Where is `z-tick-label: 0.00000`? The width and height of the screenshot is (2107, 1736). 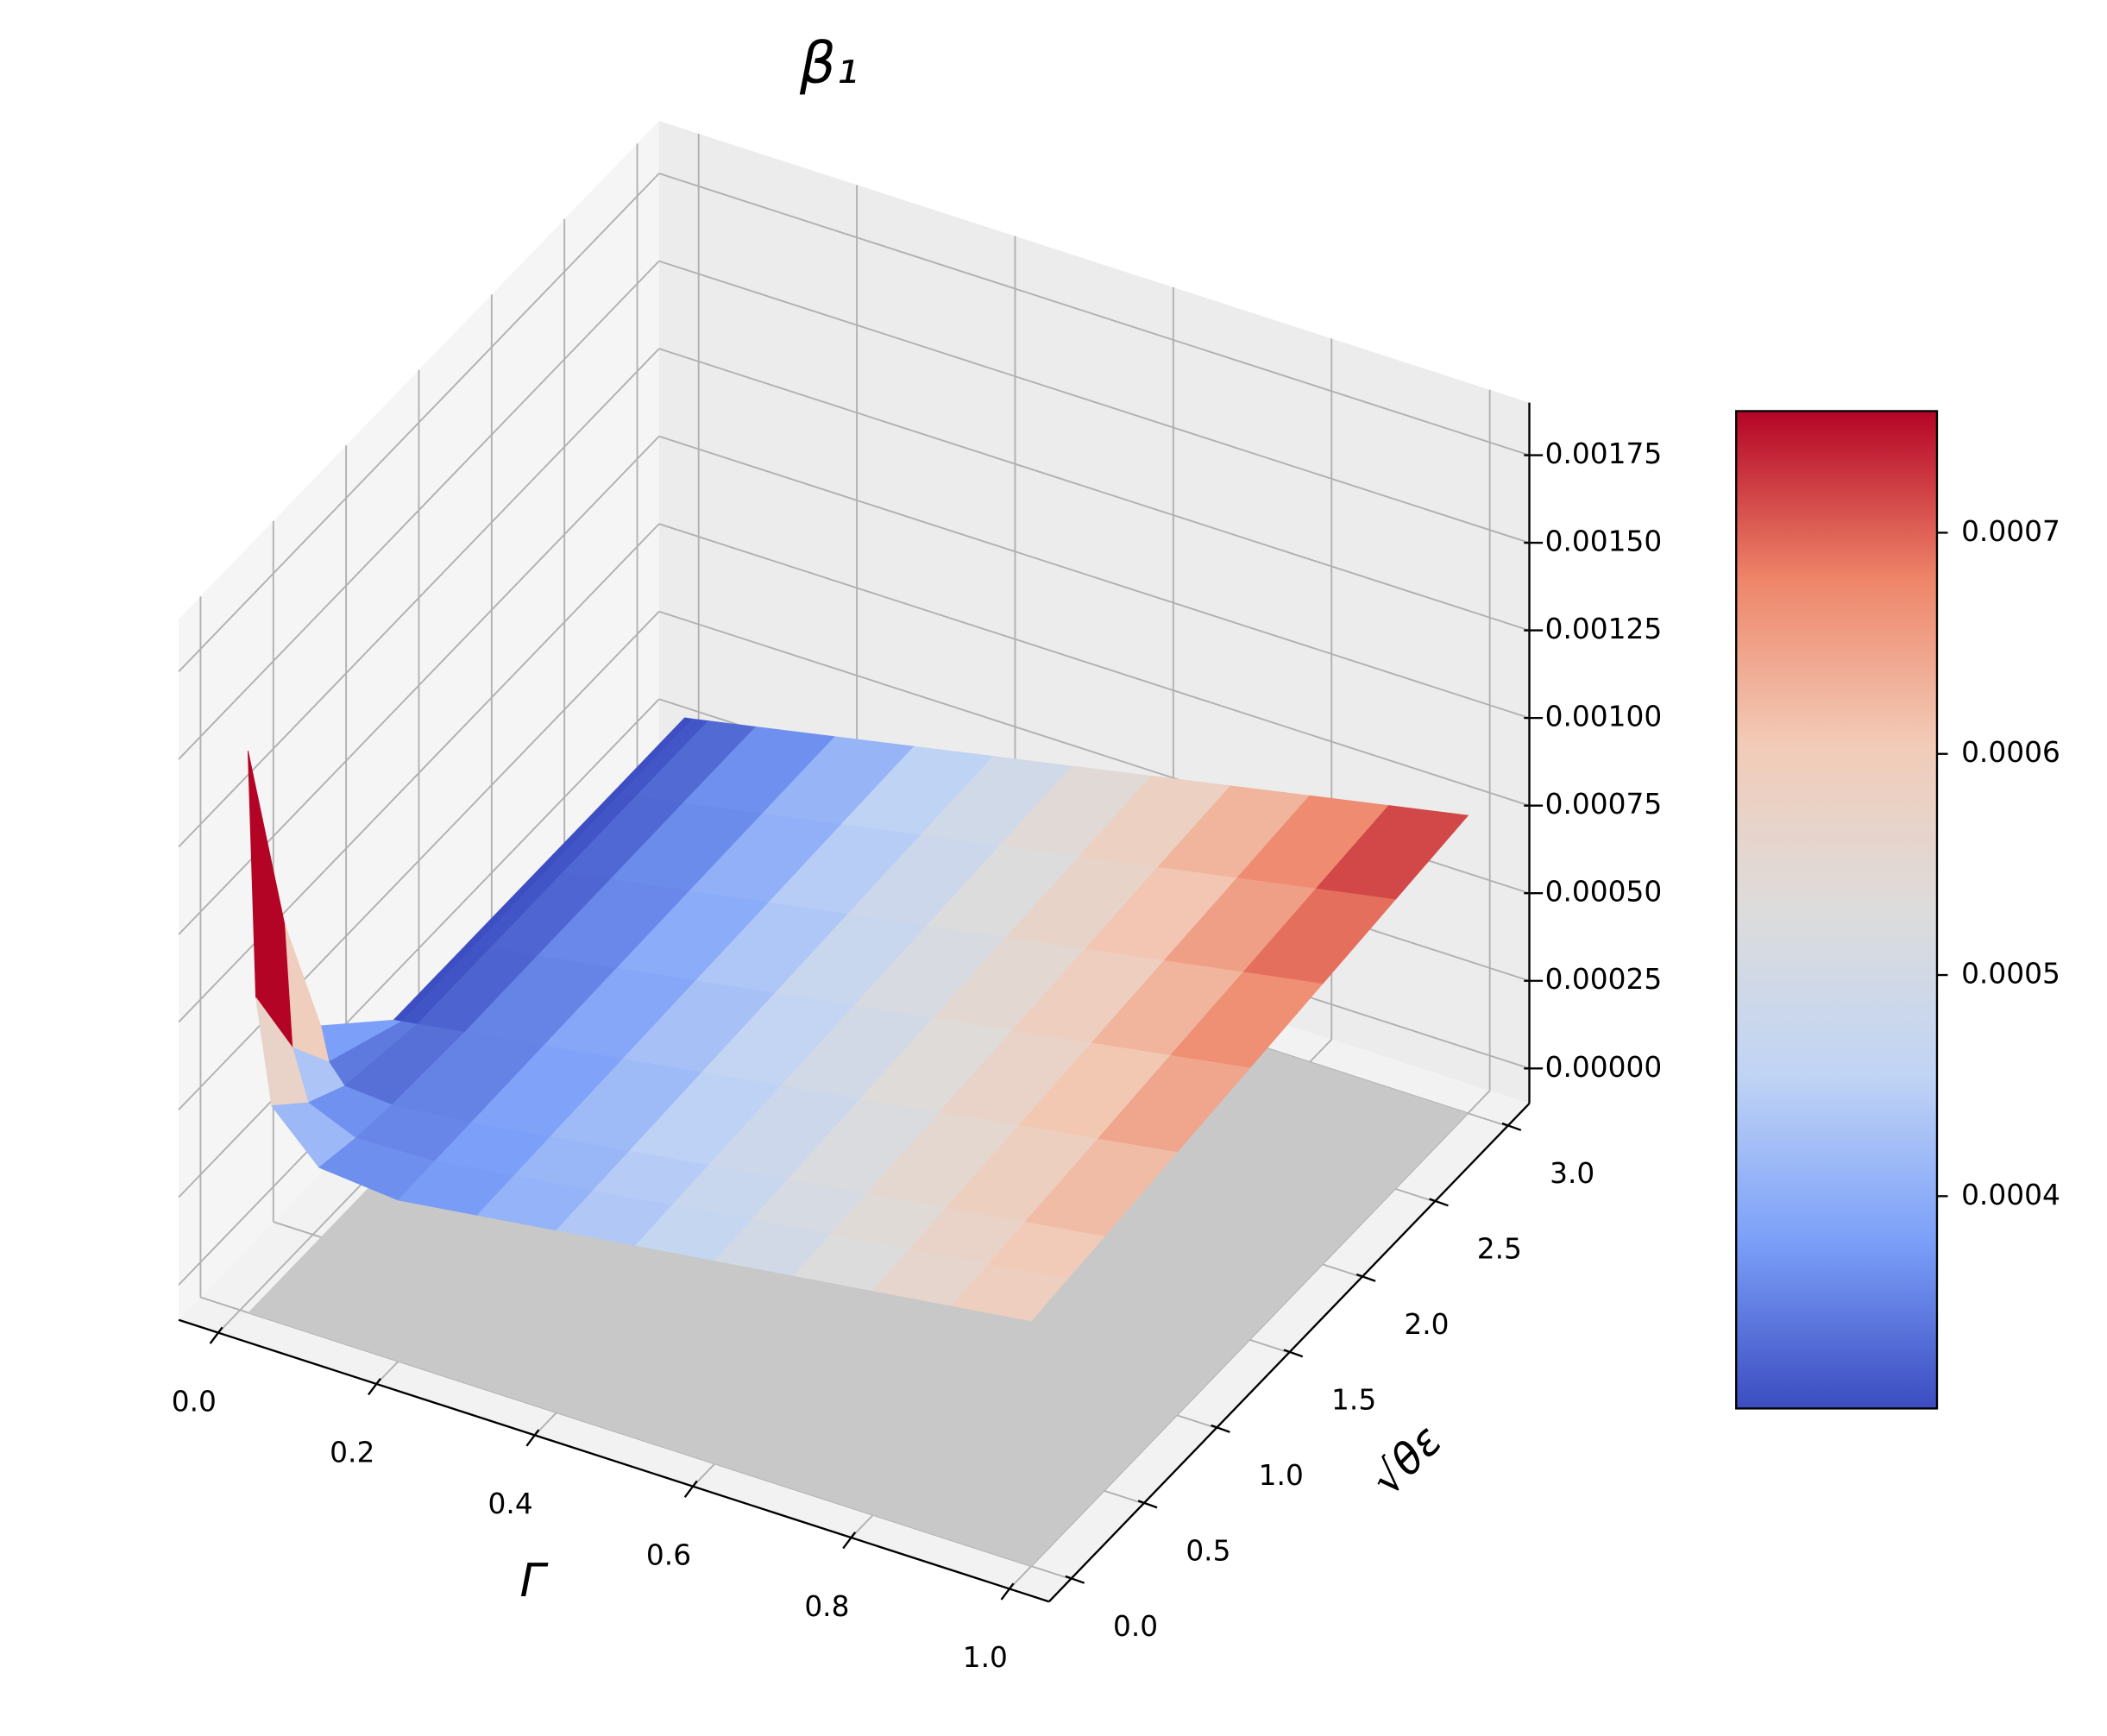 z-tick-label: 0.00000 is located at coordinates (1604, 1067).